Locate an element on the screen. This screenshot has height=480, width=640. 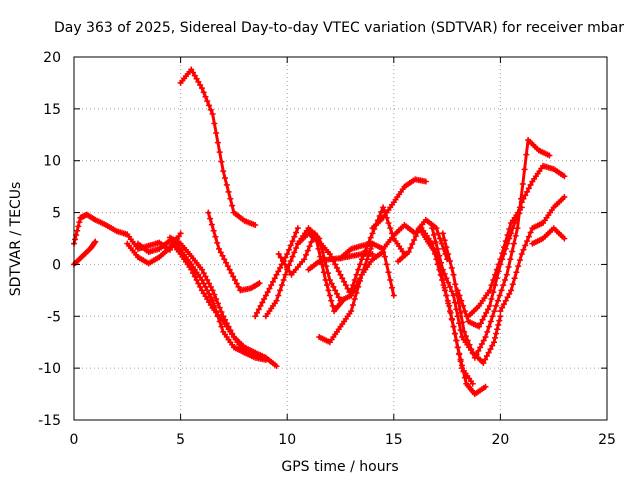
y-axis-label: SDTVAR / TECUs is located at coordinates (16, 239).